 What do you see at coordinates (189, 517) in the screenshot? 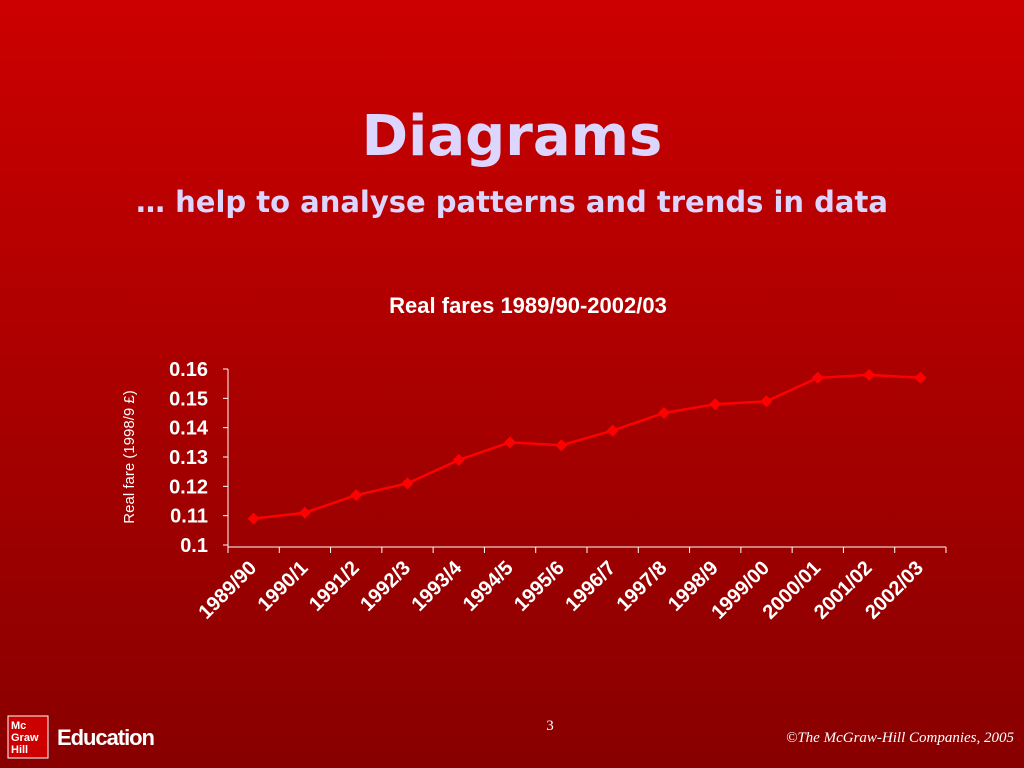
I see `y-tick-label: 0.11` at bounding box center [189, 517].